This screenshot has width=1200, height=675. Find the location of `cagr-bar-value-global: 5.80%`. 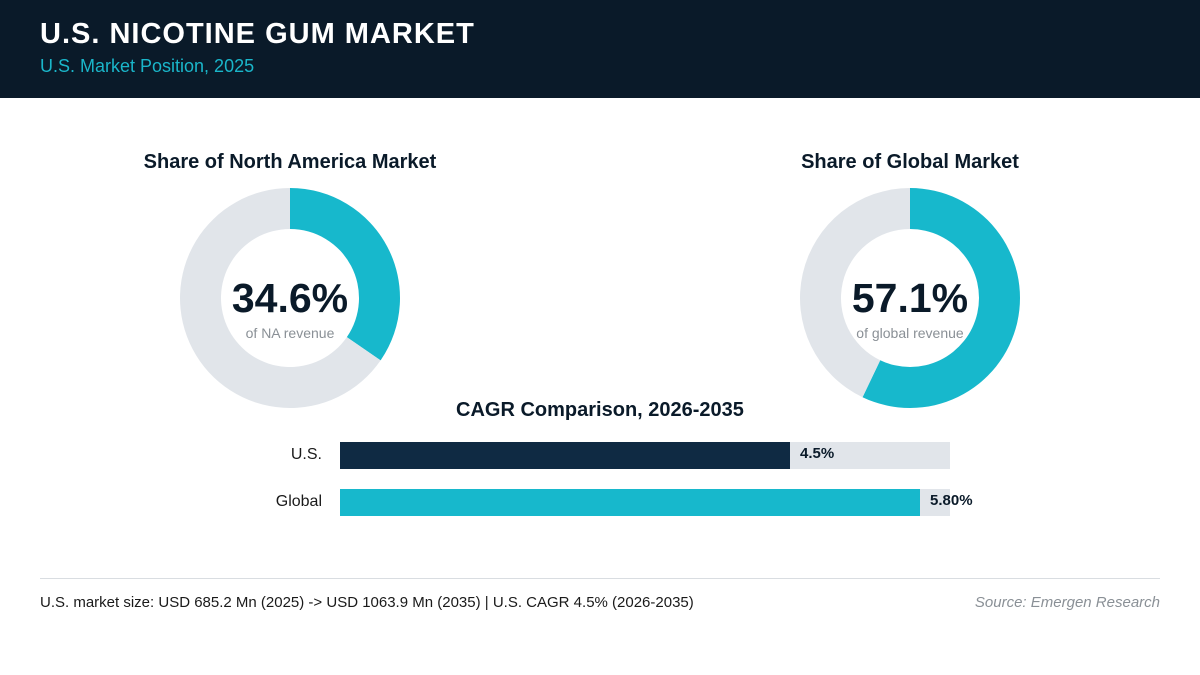

cagr-bar-value-global: 5.80% is located at coordinates (951, 500).